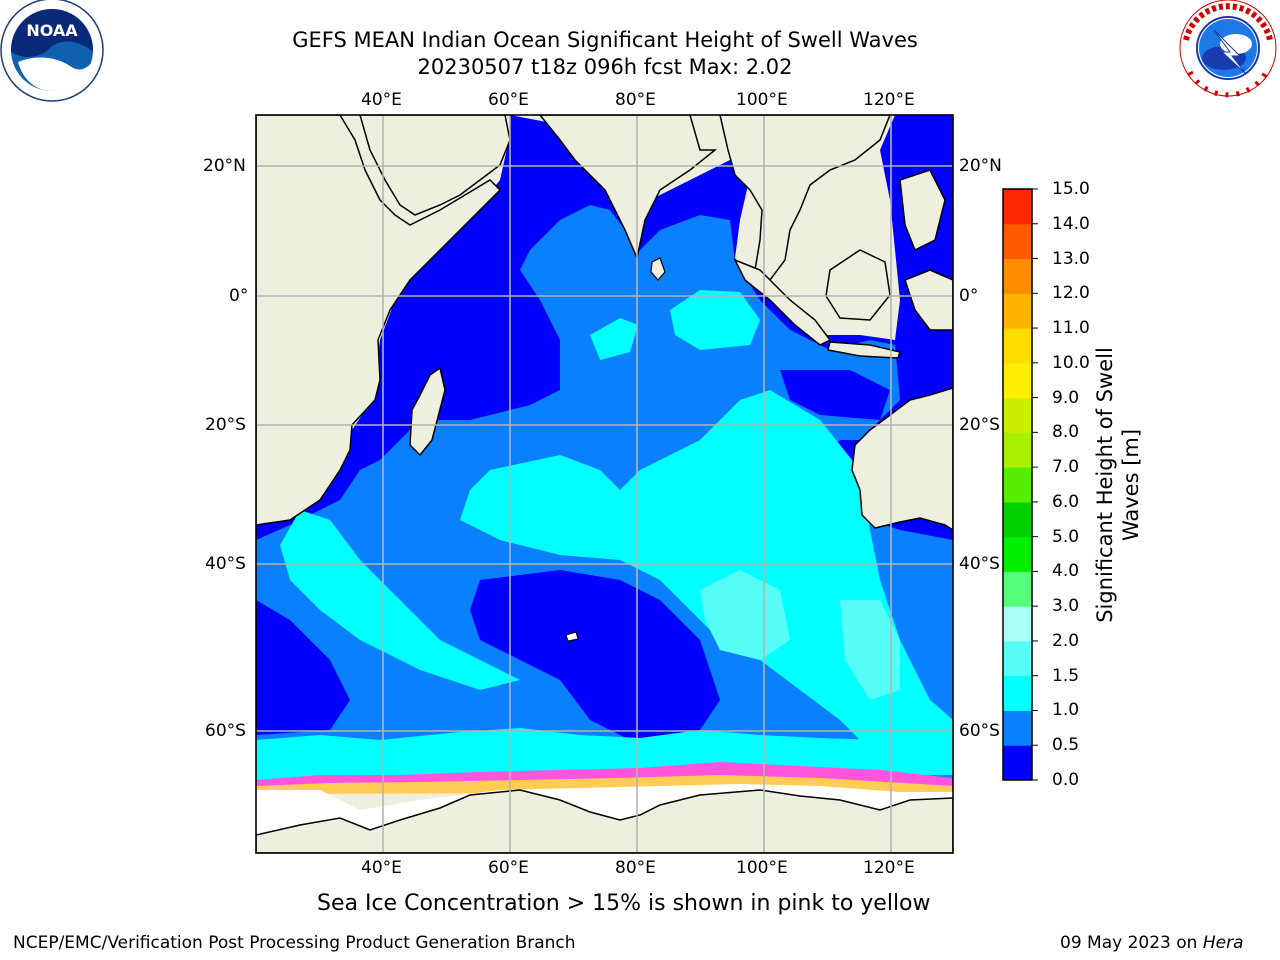 Image resolution: width=1280 pixels, height=960 pixels. I want to click on lat-tick-left: 20°S, so click(225, 425).